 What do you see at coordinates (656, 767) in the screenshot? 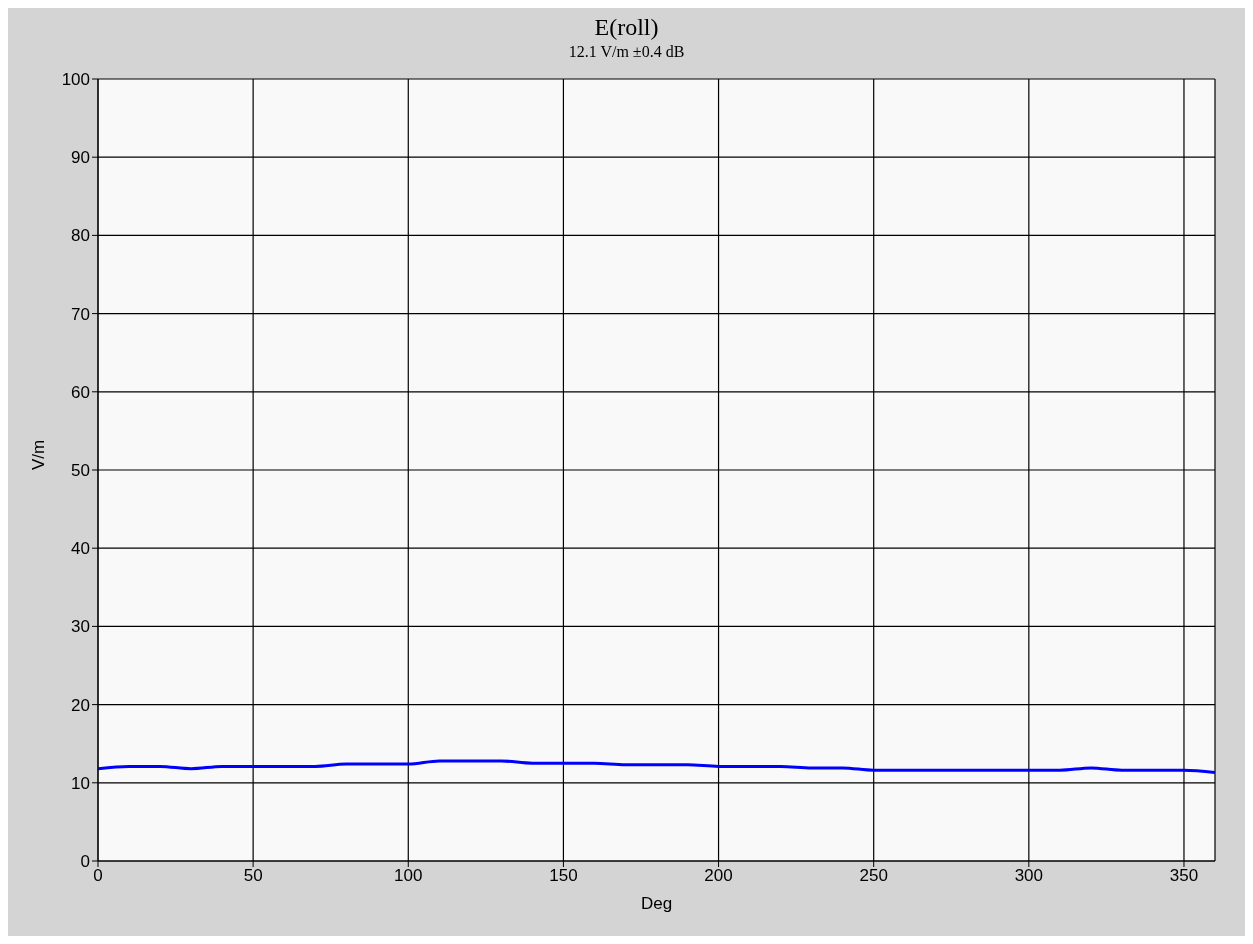
I see `line-series` at bounding box center [656, 767].